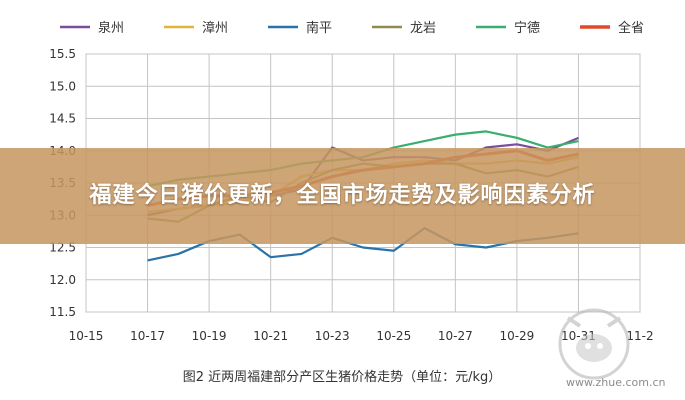  I want to click on y-tick-label: 15.5, so click(62, 54).